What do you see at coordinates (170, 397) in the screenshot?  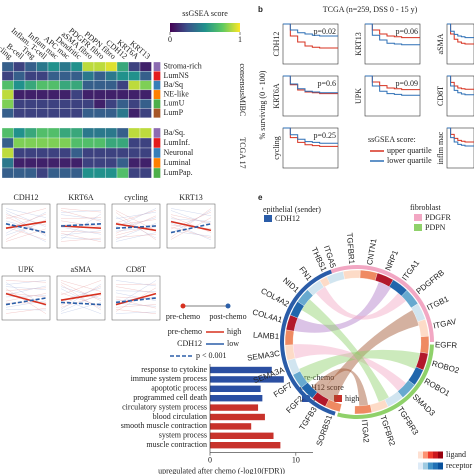 I see `category-label: programmed cell death` at bounding box center [170, 397].